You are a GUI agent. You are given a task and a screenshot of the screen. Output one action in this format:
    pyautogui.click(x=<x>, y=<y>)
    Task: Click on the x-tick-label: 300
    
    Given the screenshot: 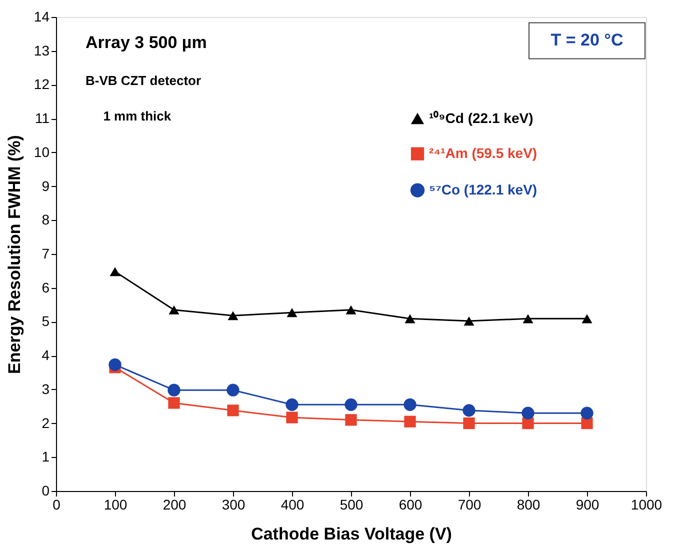 What is the action you would take?
    pyautogui.click(x=234, y=504)
    